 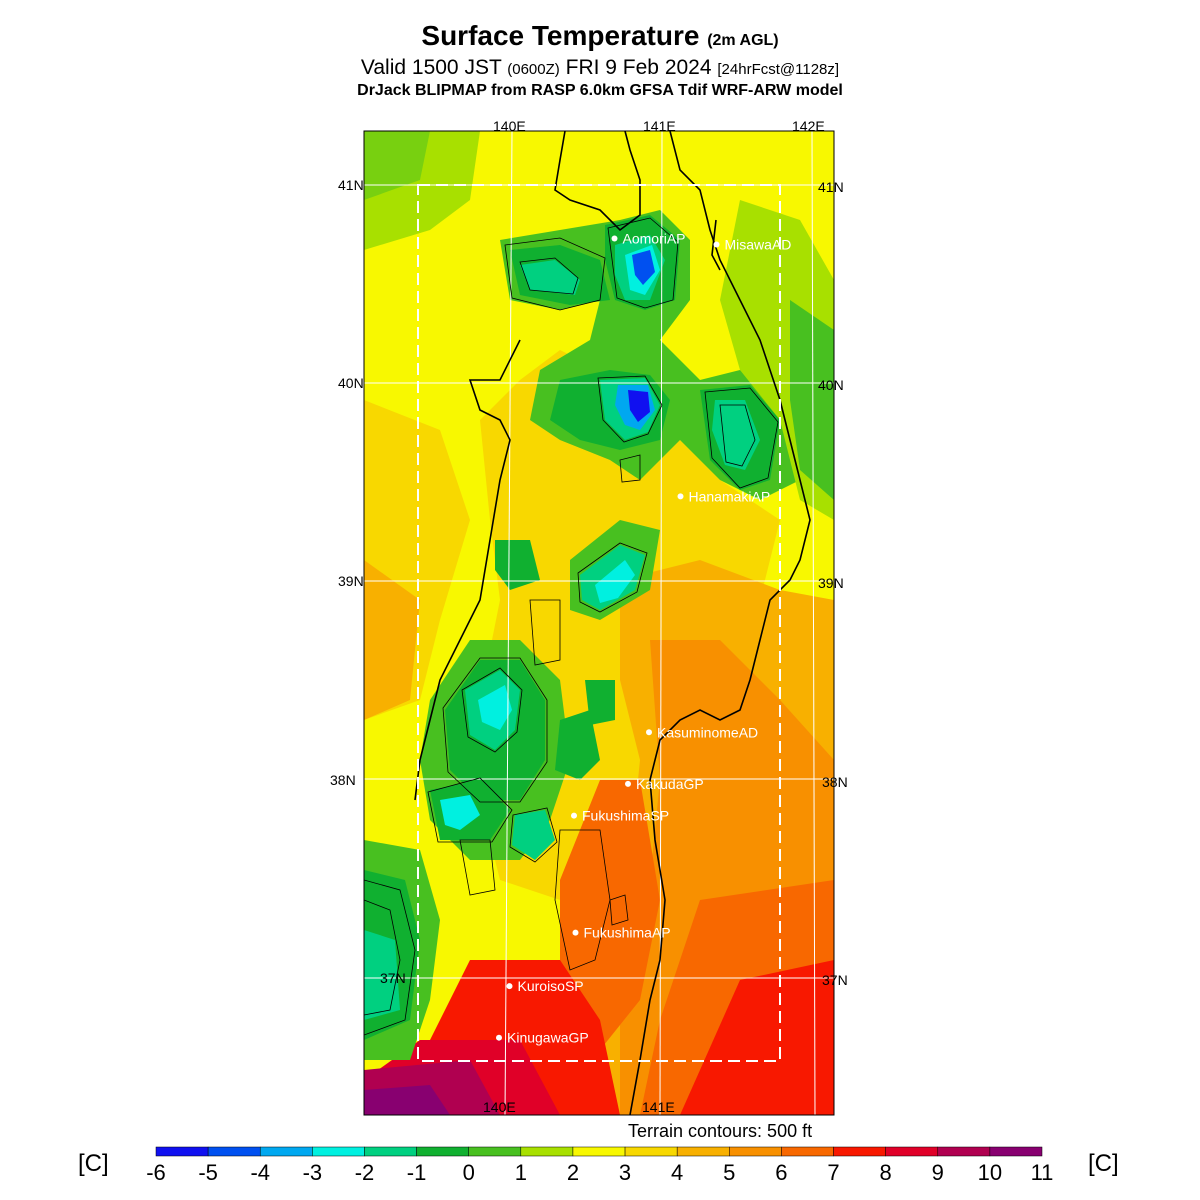 What do you see at coordinates (343, 780) in the screenshot?
I see `lat-left-label: 38N` at bounding box center [343, 780].